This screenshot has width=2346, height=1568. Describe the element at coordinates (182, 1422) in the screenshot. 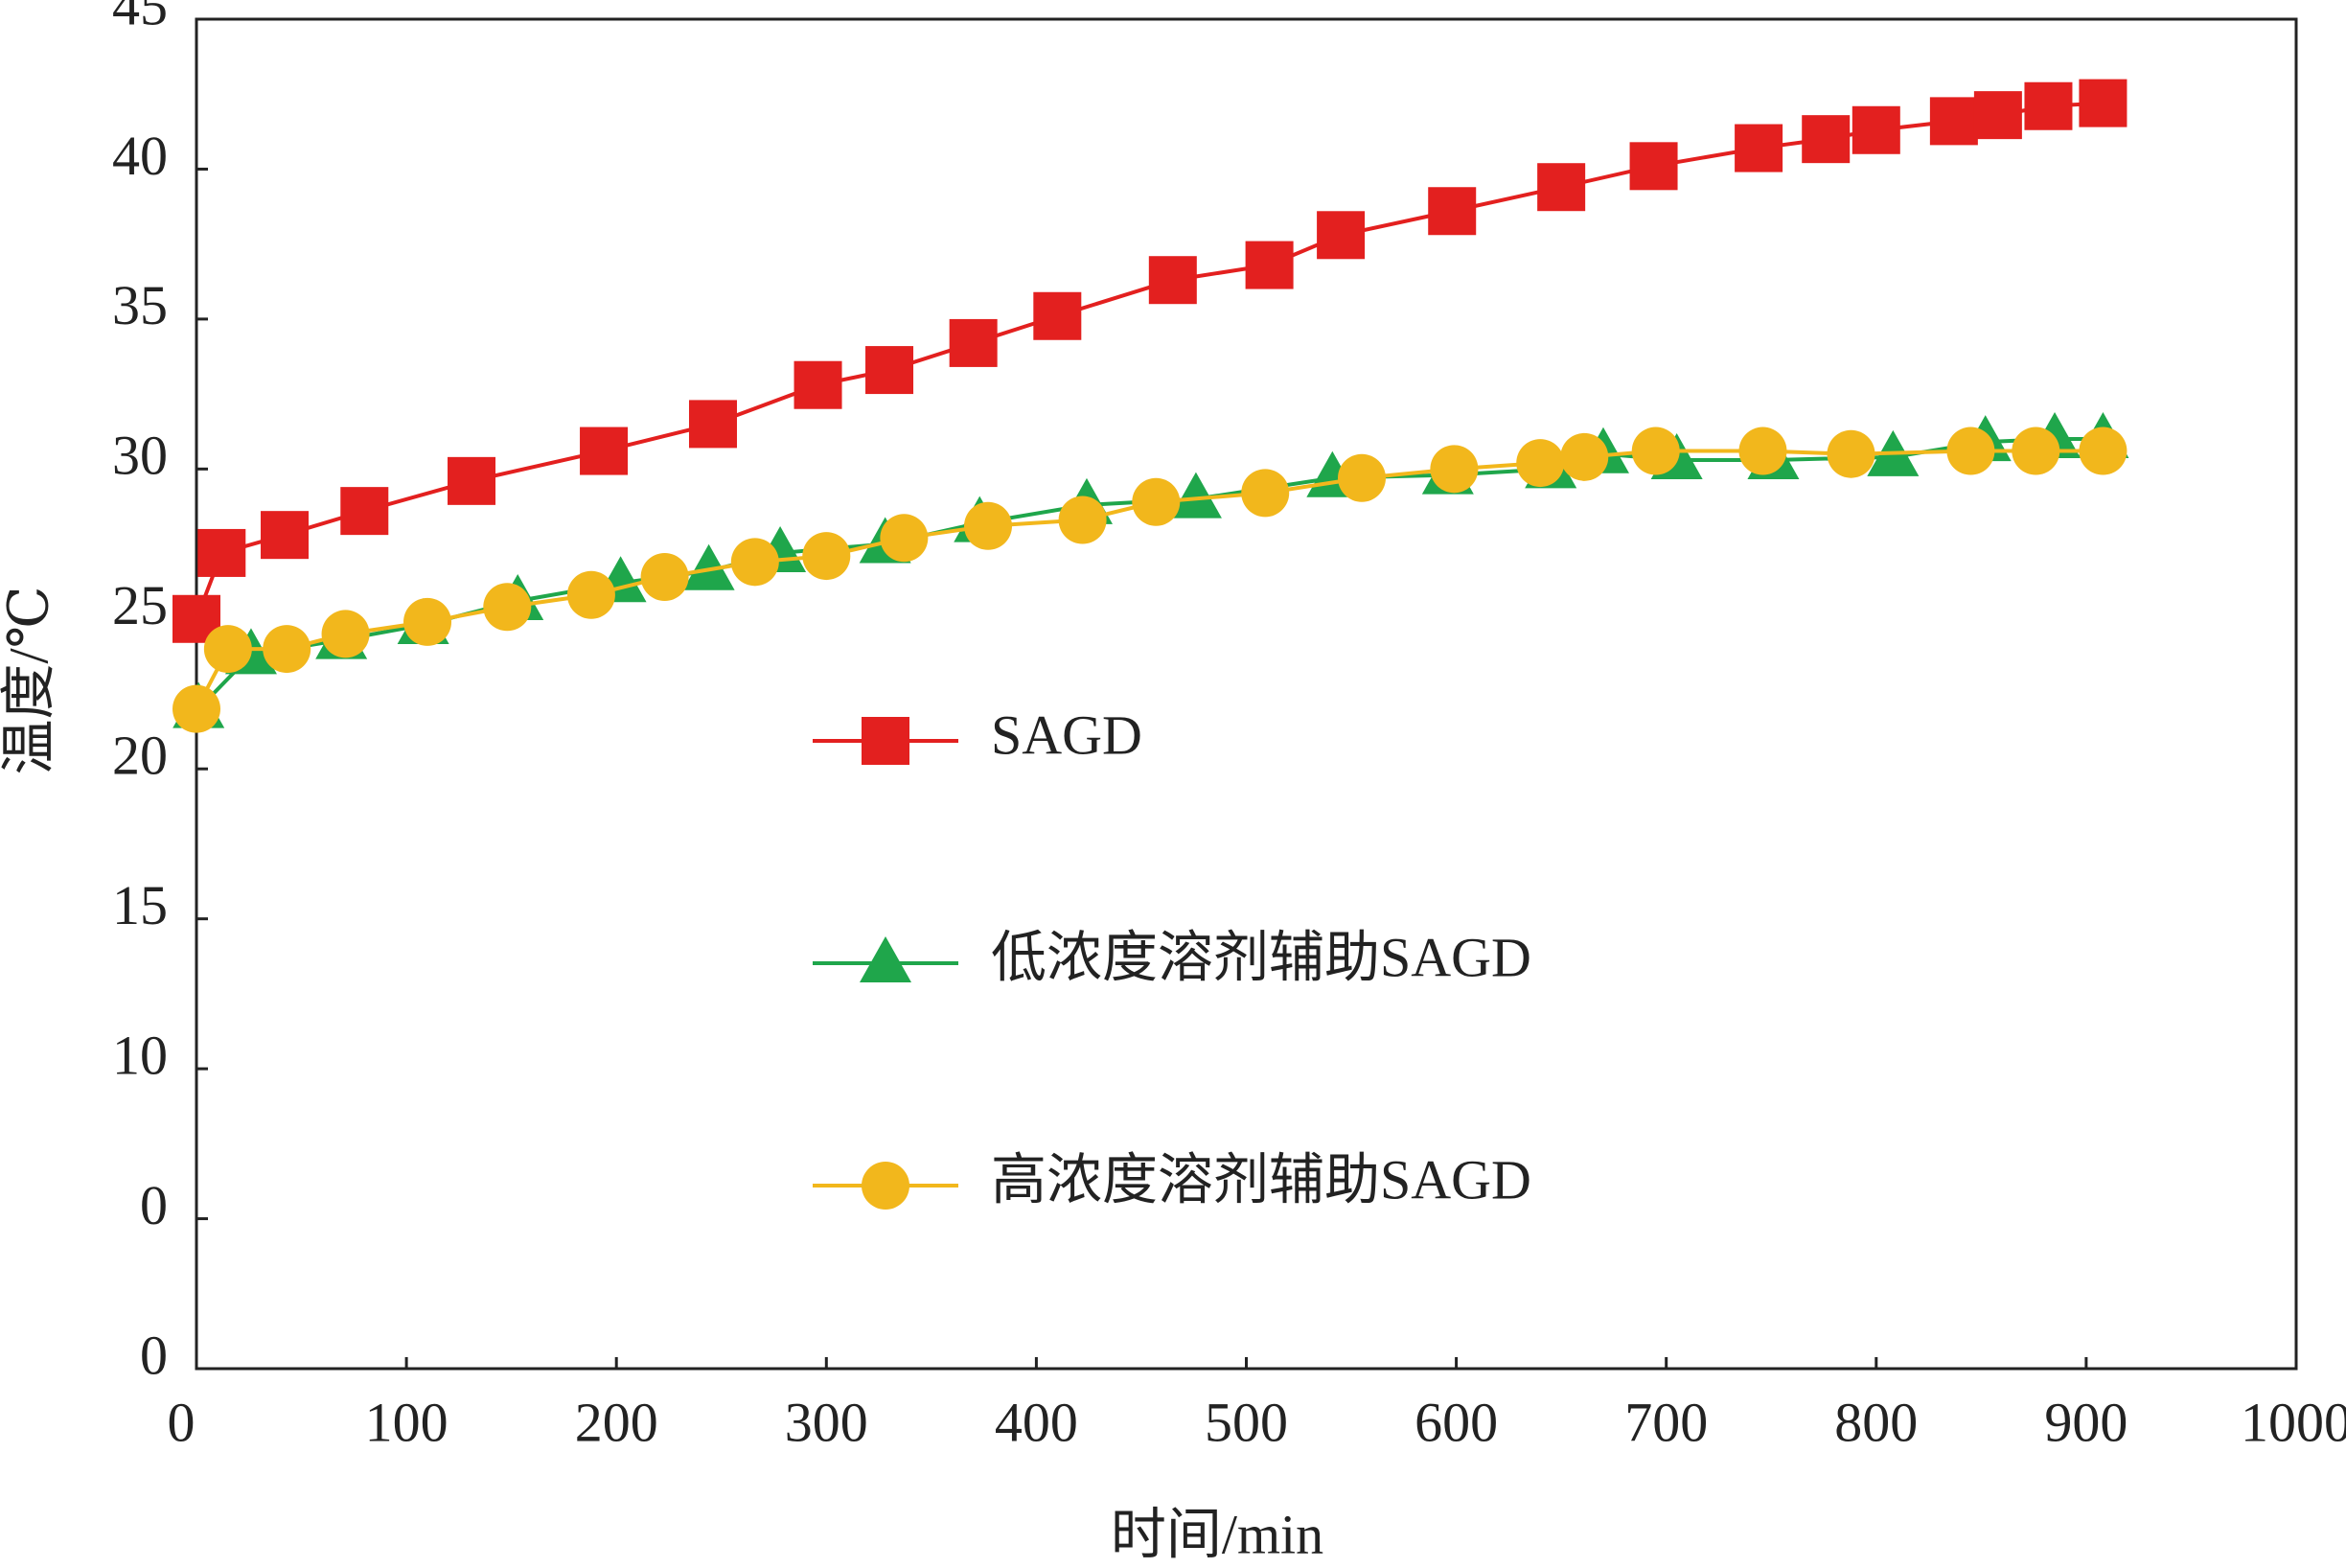

I see `x-tick-label: 0` at that location.